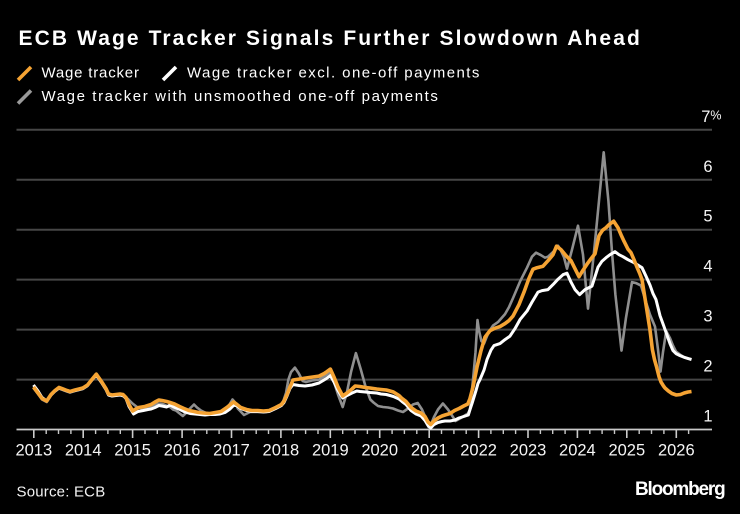 The height and width of the screenshot is (514, 740). I want to click on svg-text: 7%, so click(711, 117).